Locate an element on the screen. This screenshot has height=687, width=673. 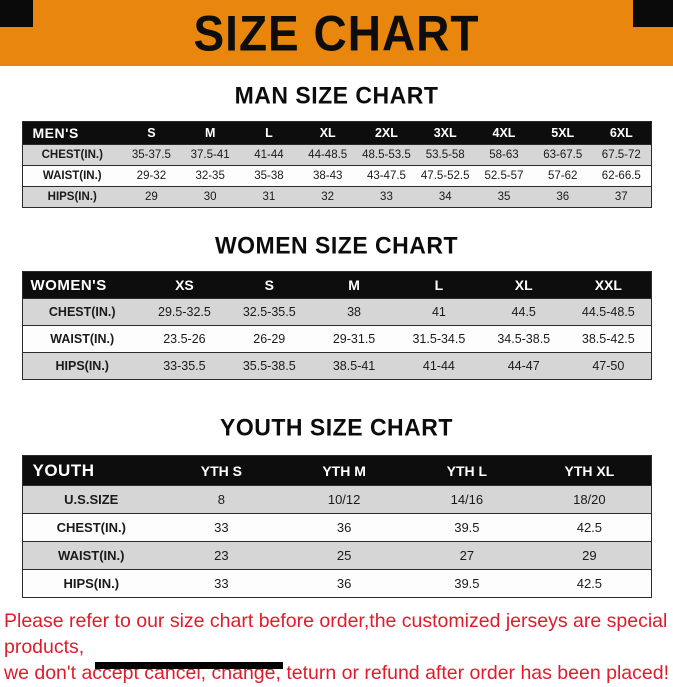
measurement-cell: 53.5-58 is located at coordinates (445, 155).